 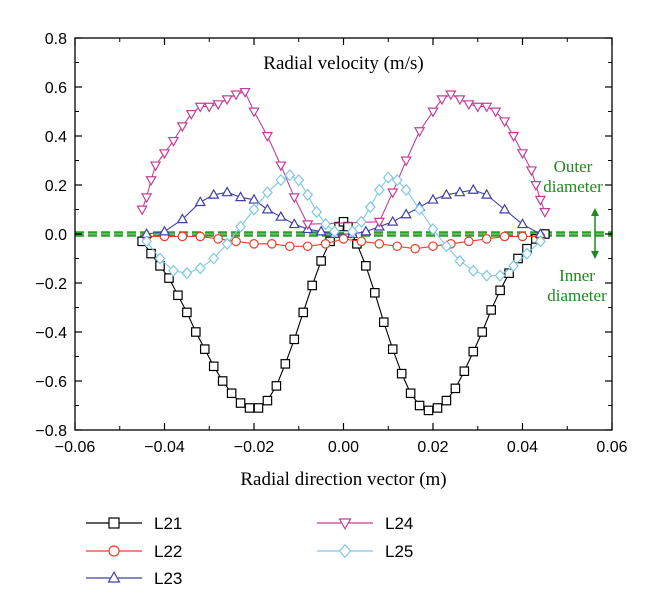 What do you see at coordinates (365, 551) in the screenshot?
I see `legend-item-l25: L25` at bounding box center [365, 551].